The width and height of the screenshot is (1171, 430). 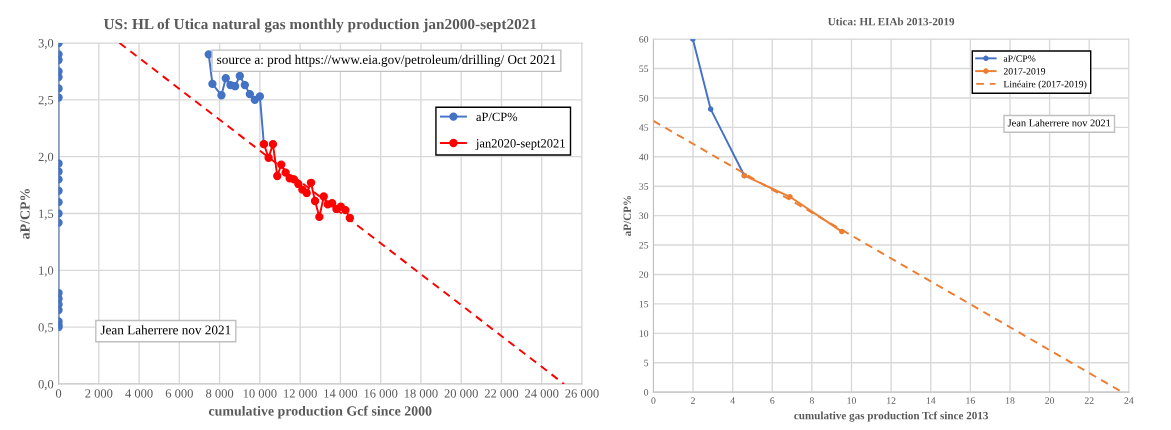 I want to click on y-tick-label: 55, so click(x=644, y=69).